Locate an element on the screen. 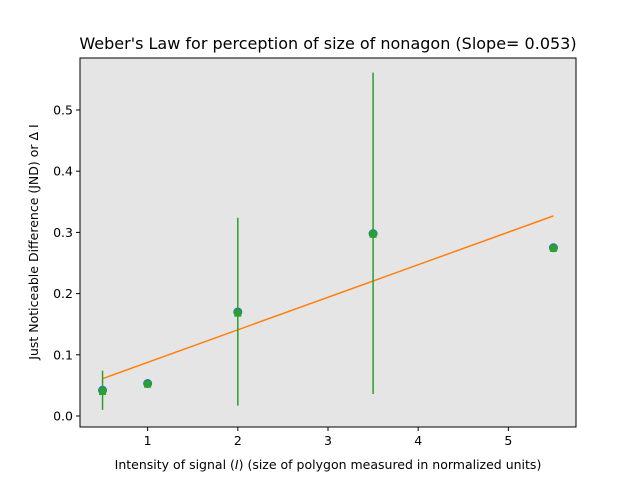 The width and height of the screenshot is (640, 480). x-tick-label: 5 is located at coordinates (508, 440).